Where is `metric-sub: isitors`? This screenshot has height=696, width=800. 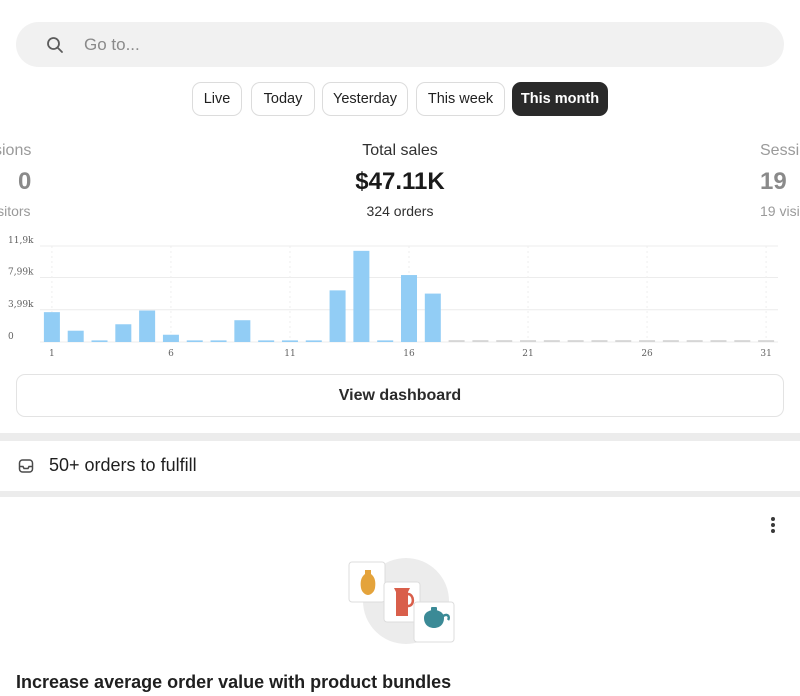 metric-sub: isitors is located at coordinates (15, 211).